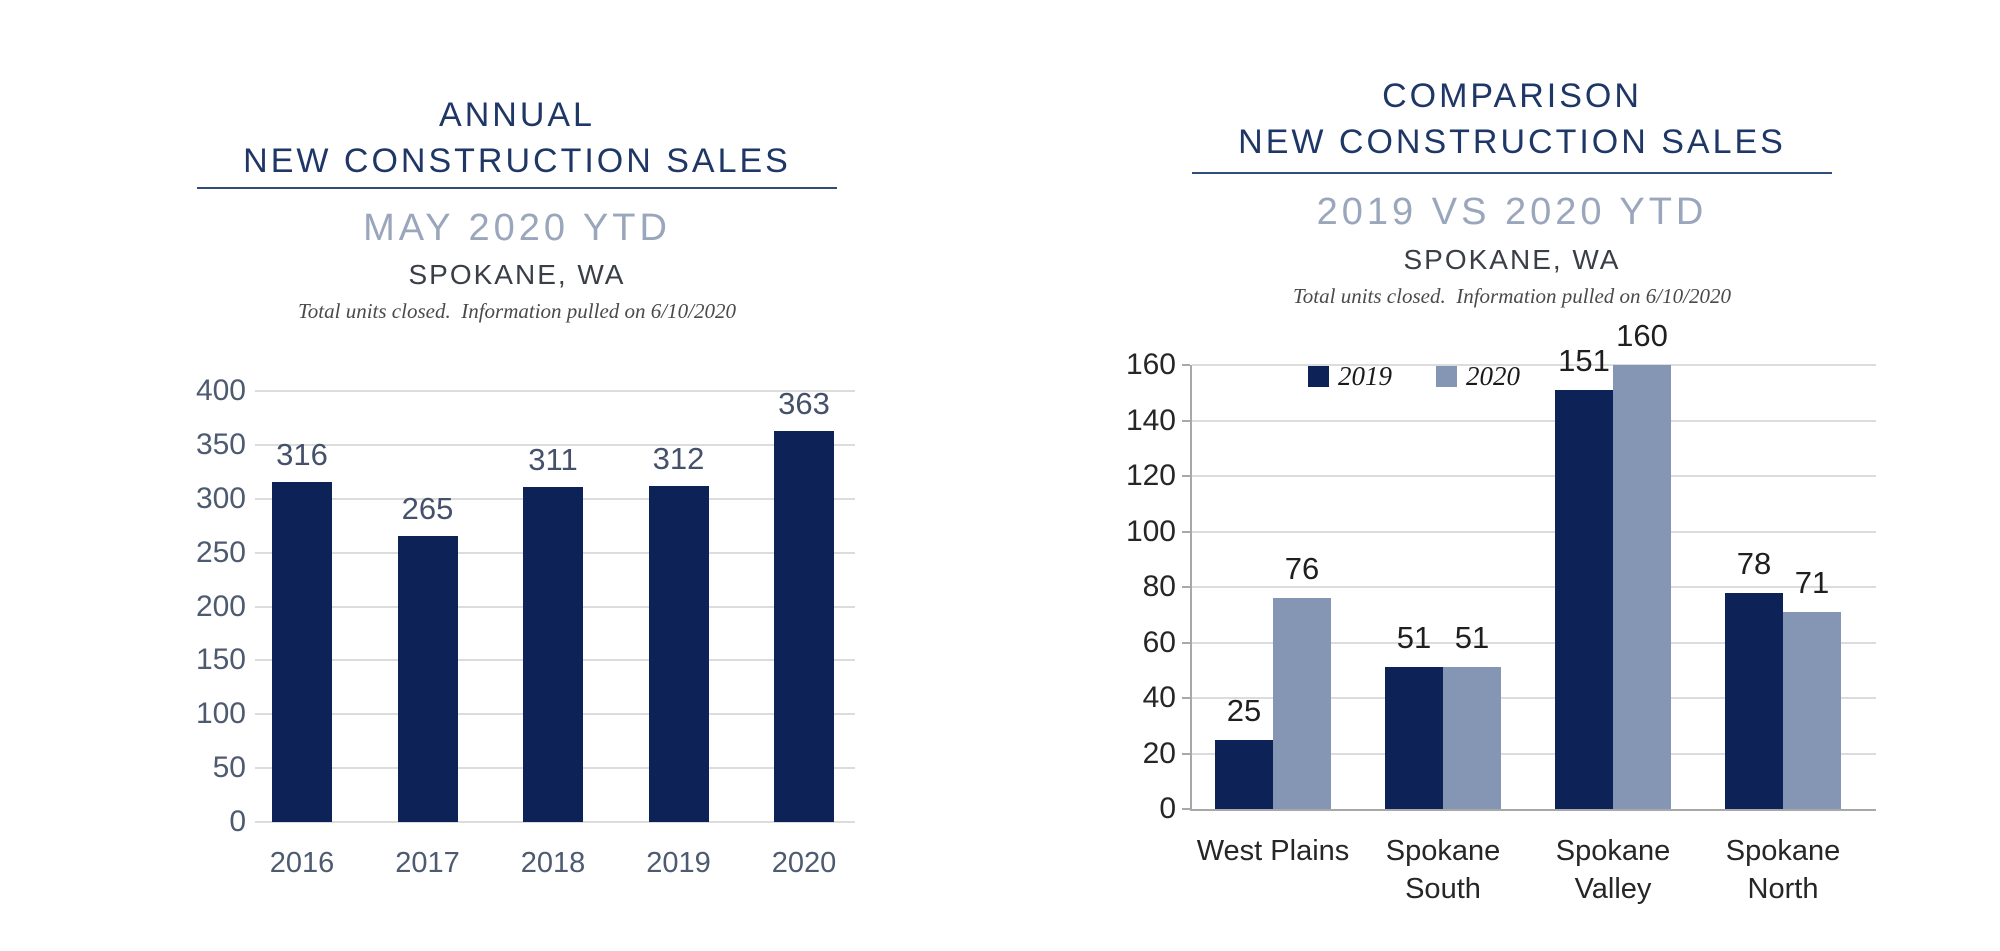 The image size is (2000, 951). I want to click on y-tick-label-200: 200, so click(220, 606).